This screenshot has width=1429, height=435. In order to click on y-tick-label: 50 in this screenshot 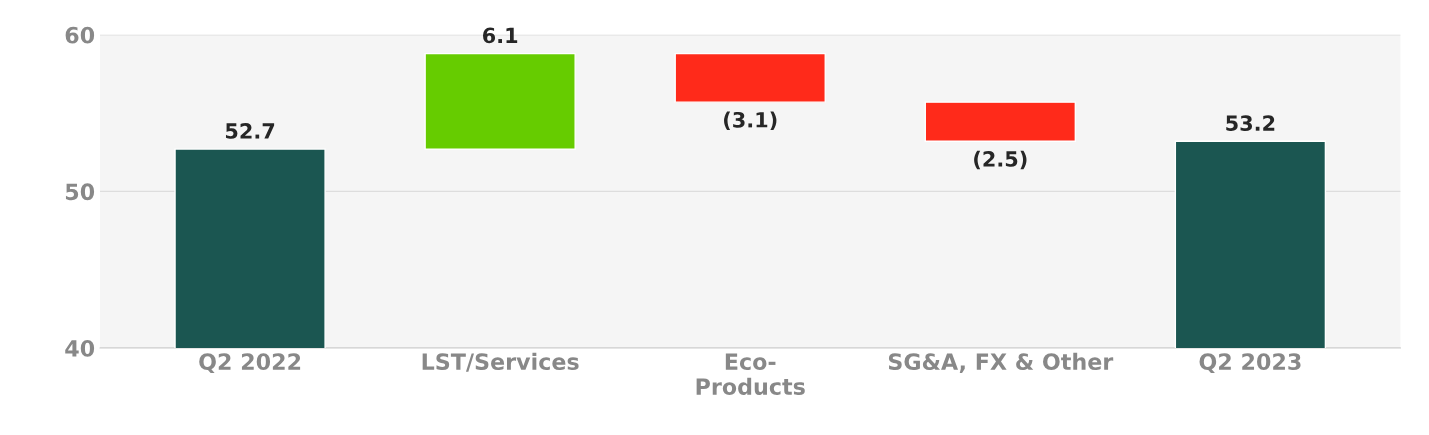, I will do `click(80, 192)`.